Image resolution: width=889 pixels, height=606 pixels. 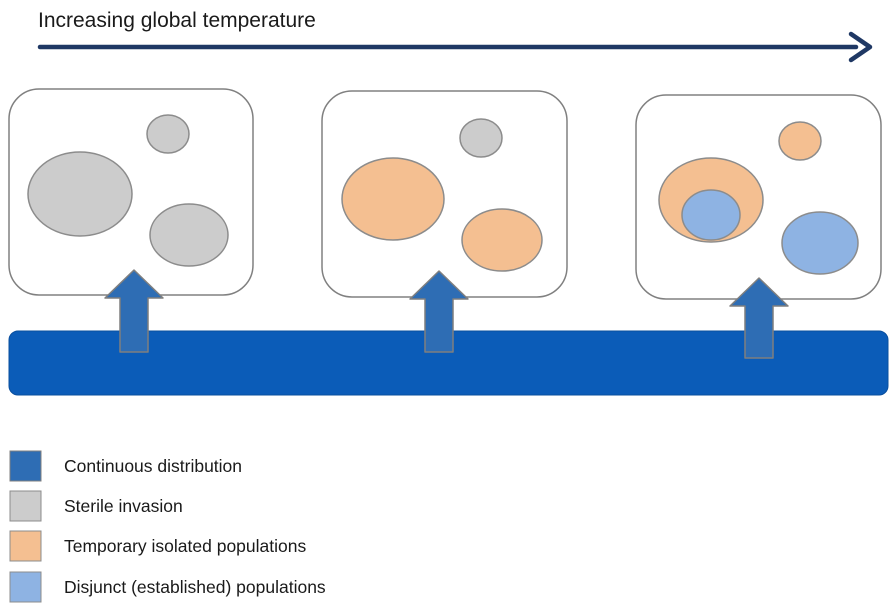 I want to click on legend-label: Temporary isolated populations, so click(x=185, y=546).